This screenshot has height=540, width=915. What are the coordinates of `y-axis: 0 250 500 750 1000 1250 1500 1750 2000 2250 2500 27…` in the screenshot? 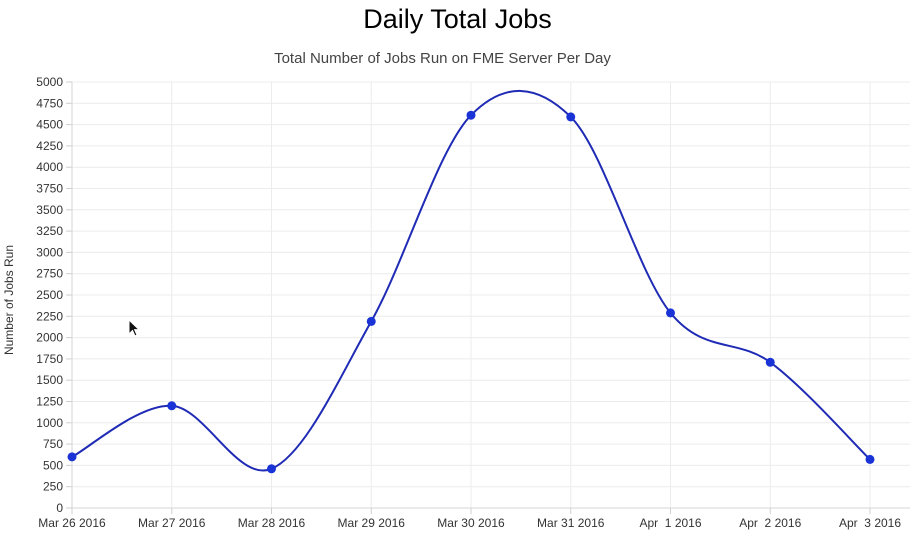 It's located at (54, 295).